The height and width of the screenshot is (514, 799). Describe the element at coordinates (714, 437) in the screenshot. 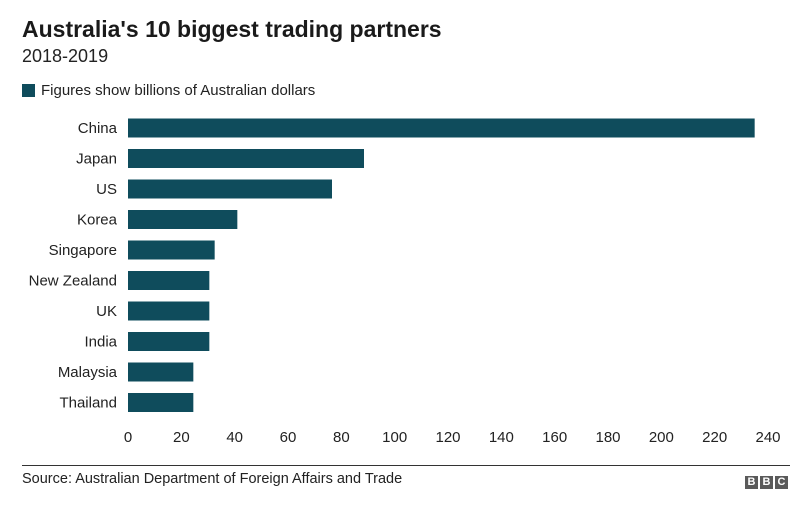

I see `x-tick-label: 220` at that location.